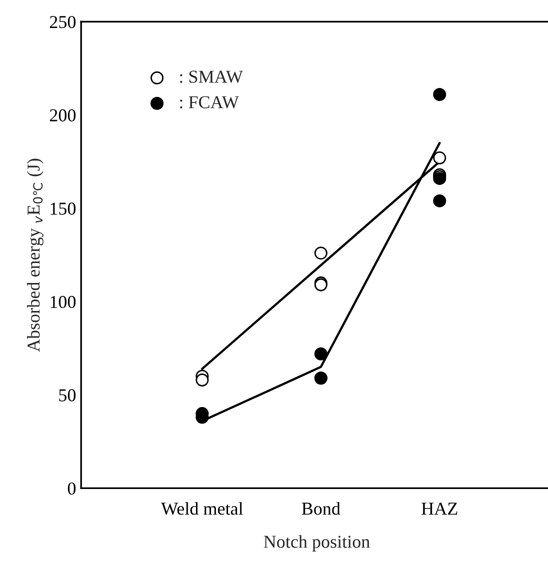 The image size is (548, 571). Describe the element at coordinates (35, 255) in the screenshot. I see `y-axis-title: Absorbed energy $_{v}$E$_{0℃}$ (J)` at that location.